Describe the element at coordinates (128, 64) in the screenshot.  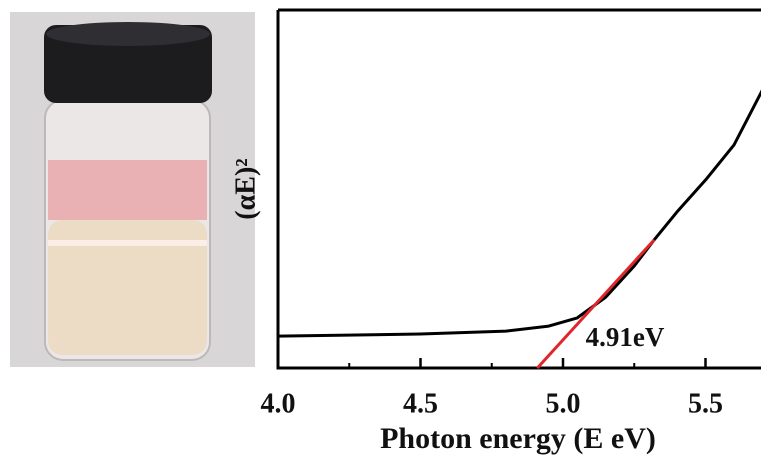
I see `vial-cap` at that location.